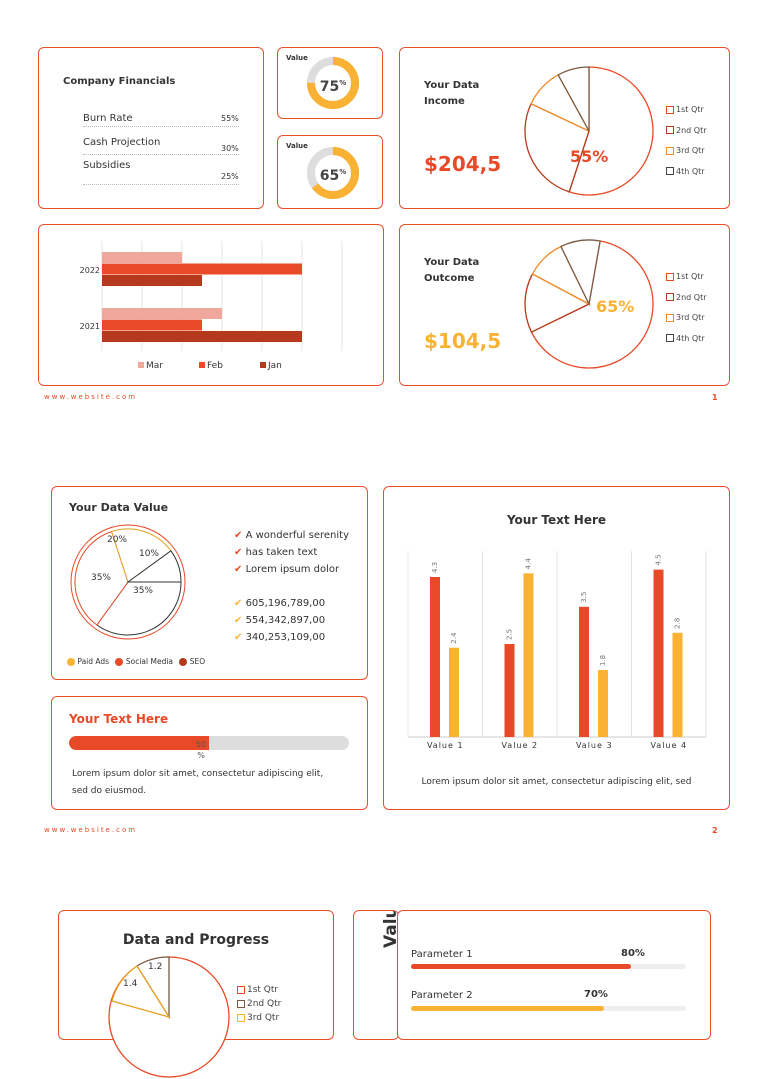 This screenshot has width=768, height=1079. Describe the element at coordinates (196, 940) in the screenshot. I see `data-progress-title: Data and Progress` at that location.